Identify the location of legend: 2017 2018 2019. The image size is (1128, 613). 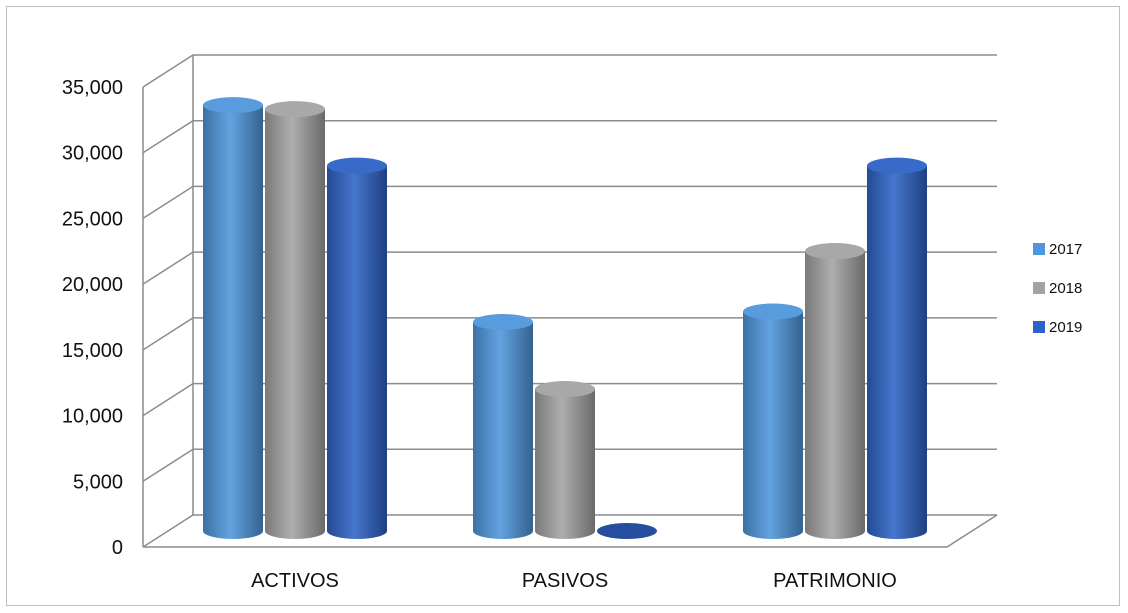
(1057, 288).